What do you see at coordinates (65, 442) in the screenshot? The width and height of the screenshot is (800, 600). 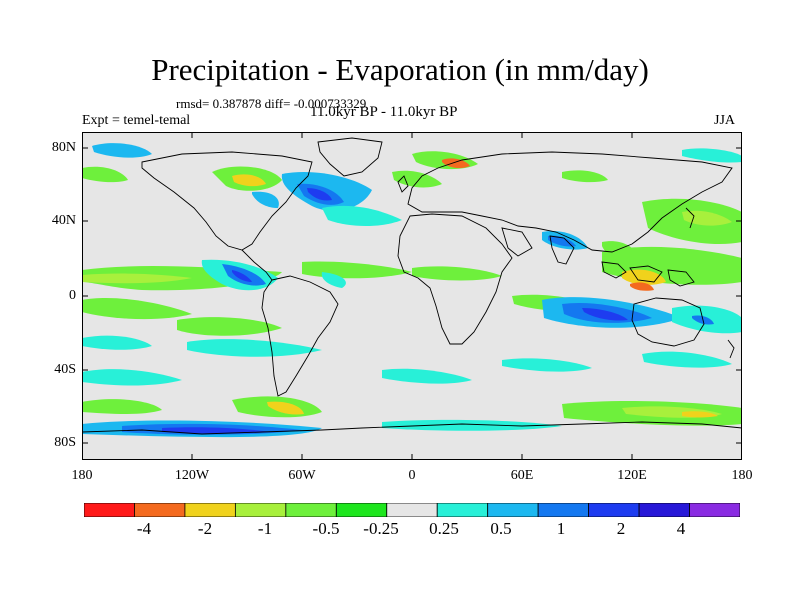 I see `lat-label-80s: 80S` at bounding box center [65, 442].